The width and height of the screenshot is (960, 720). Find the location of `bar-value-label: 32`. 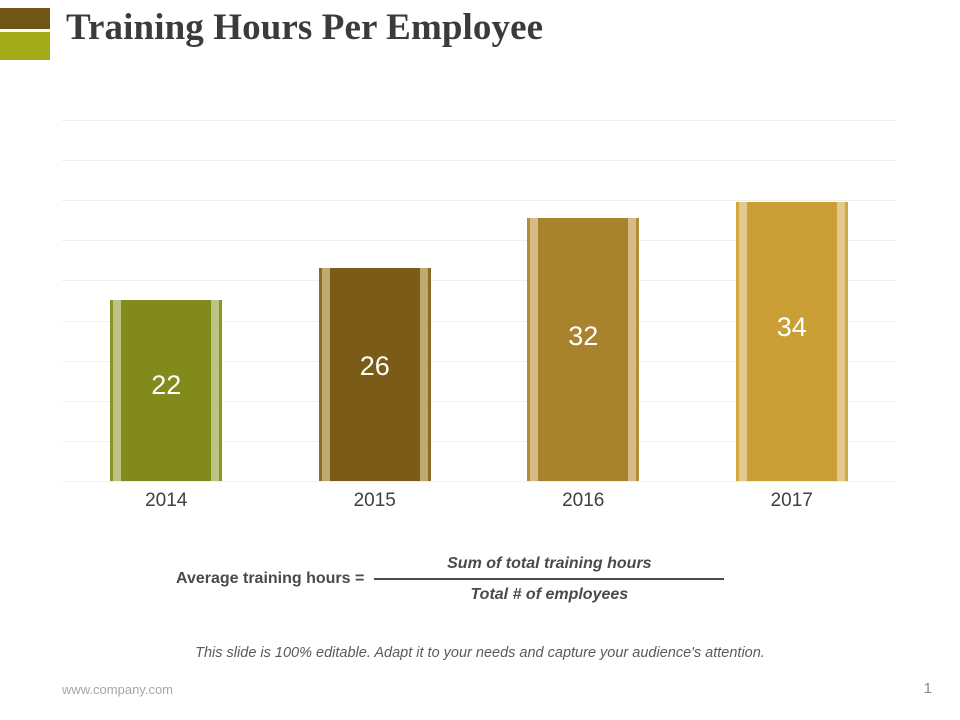

bar-value-label: 32 is located at coordinates (583, 336).